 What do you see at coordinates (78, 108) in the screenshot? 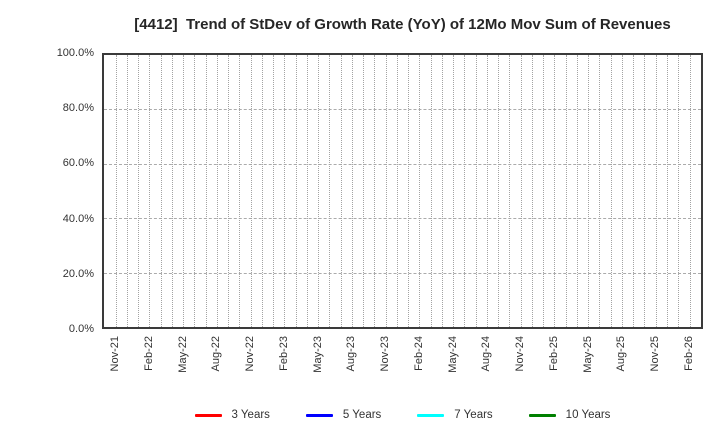
I see `y-tick-label: 80.0%` at bounding box center [78, 108].